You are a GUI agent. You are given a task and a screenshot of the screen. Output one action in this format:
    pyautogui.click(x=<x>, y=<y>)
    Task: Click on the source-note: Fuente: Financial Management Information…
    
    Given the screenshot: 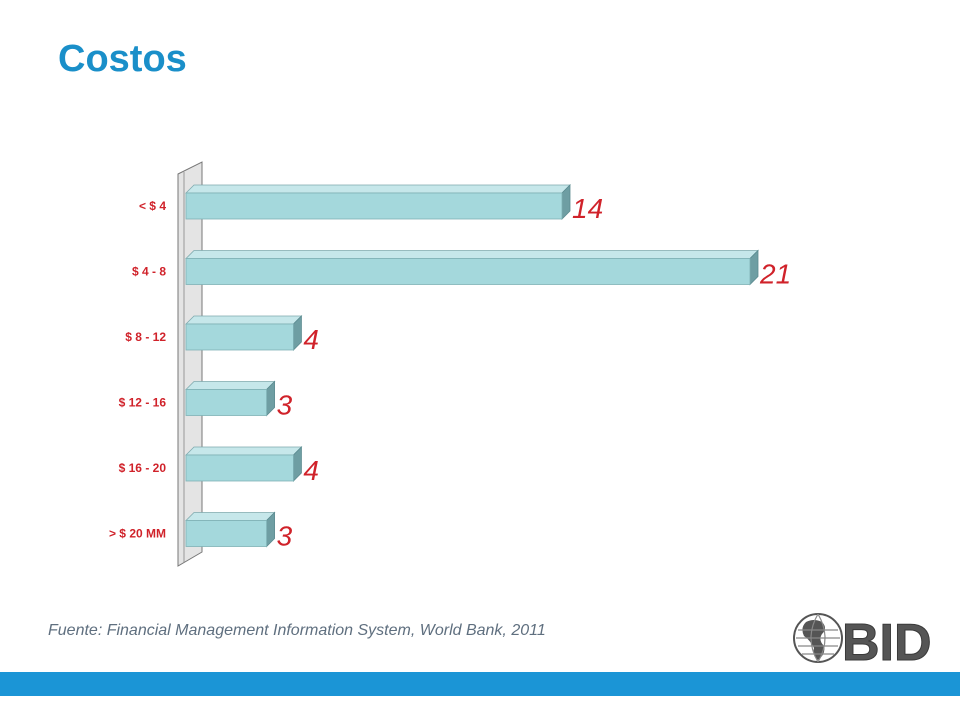 What is the action you would take?
    pyautogui.click(x=297, y=630)
    